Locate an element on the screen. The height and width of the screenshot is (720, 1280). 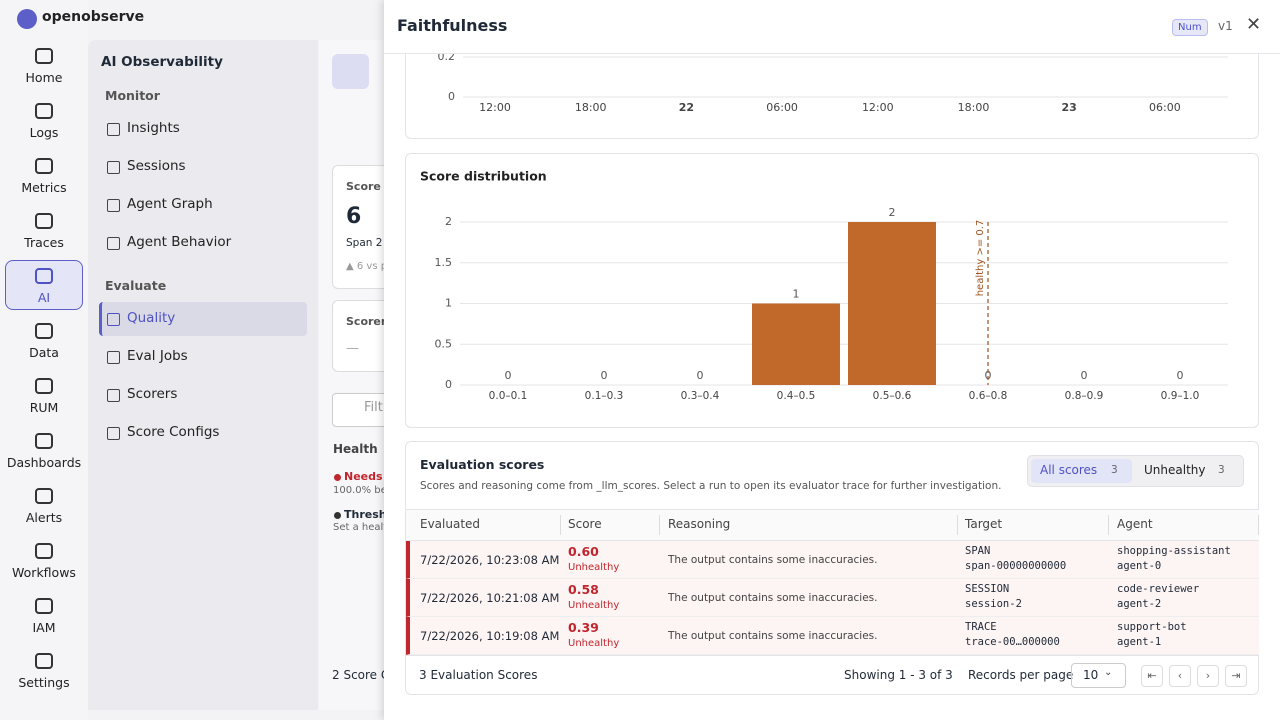
column-header: Agent is located at coordinates (1135, 524).